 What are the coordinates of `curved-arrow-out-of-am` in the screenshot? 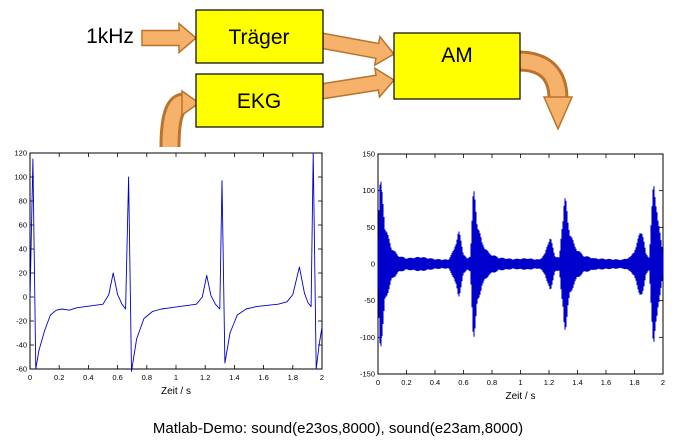 It's located at (545, 90).